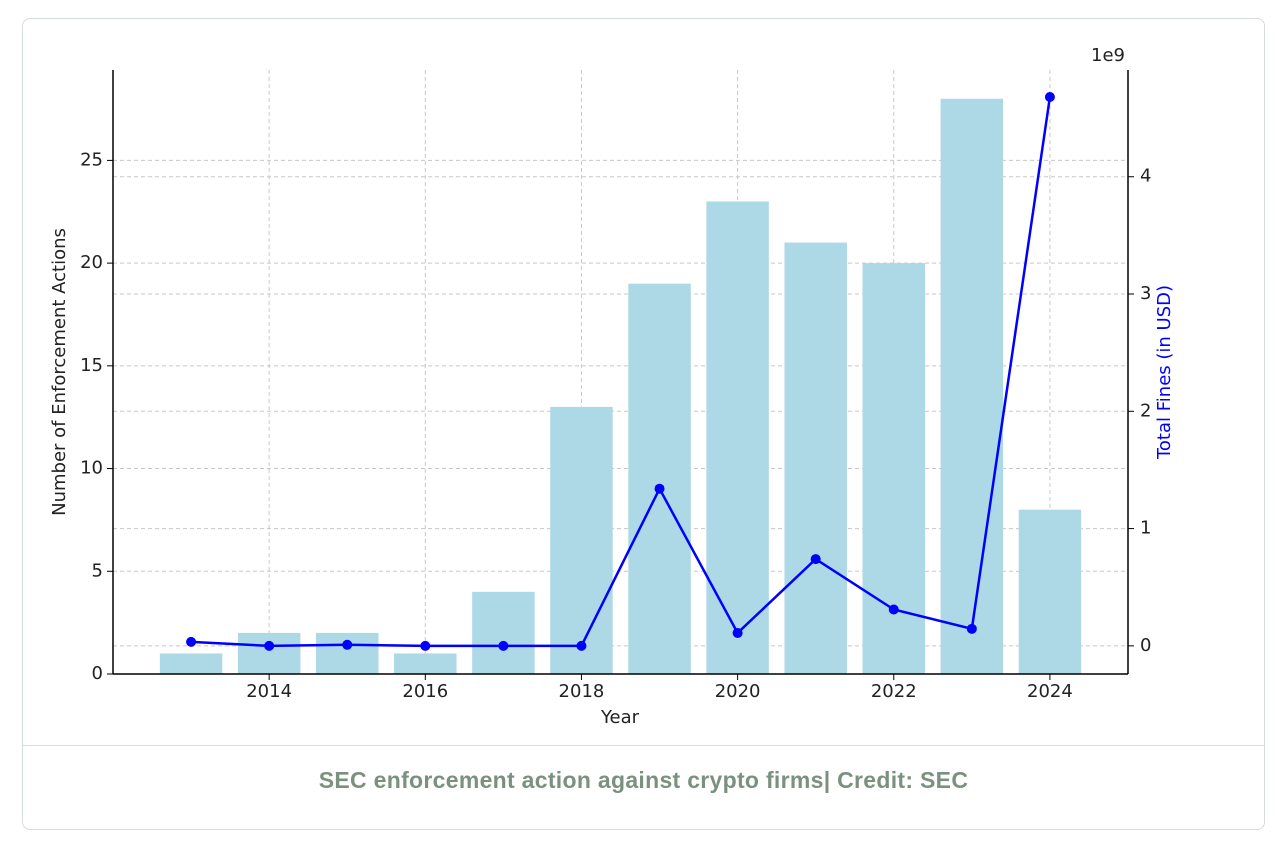  What do you see at coordinates (582, 691) in the screenshot?
I see `x-tick-label: 2018` at bounding box center [582, 691].